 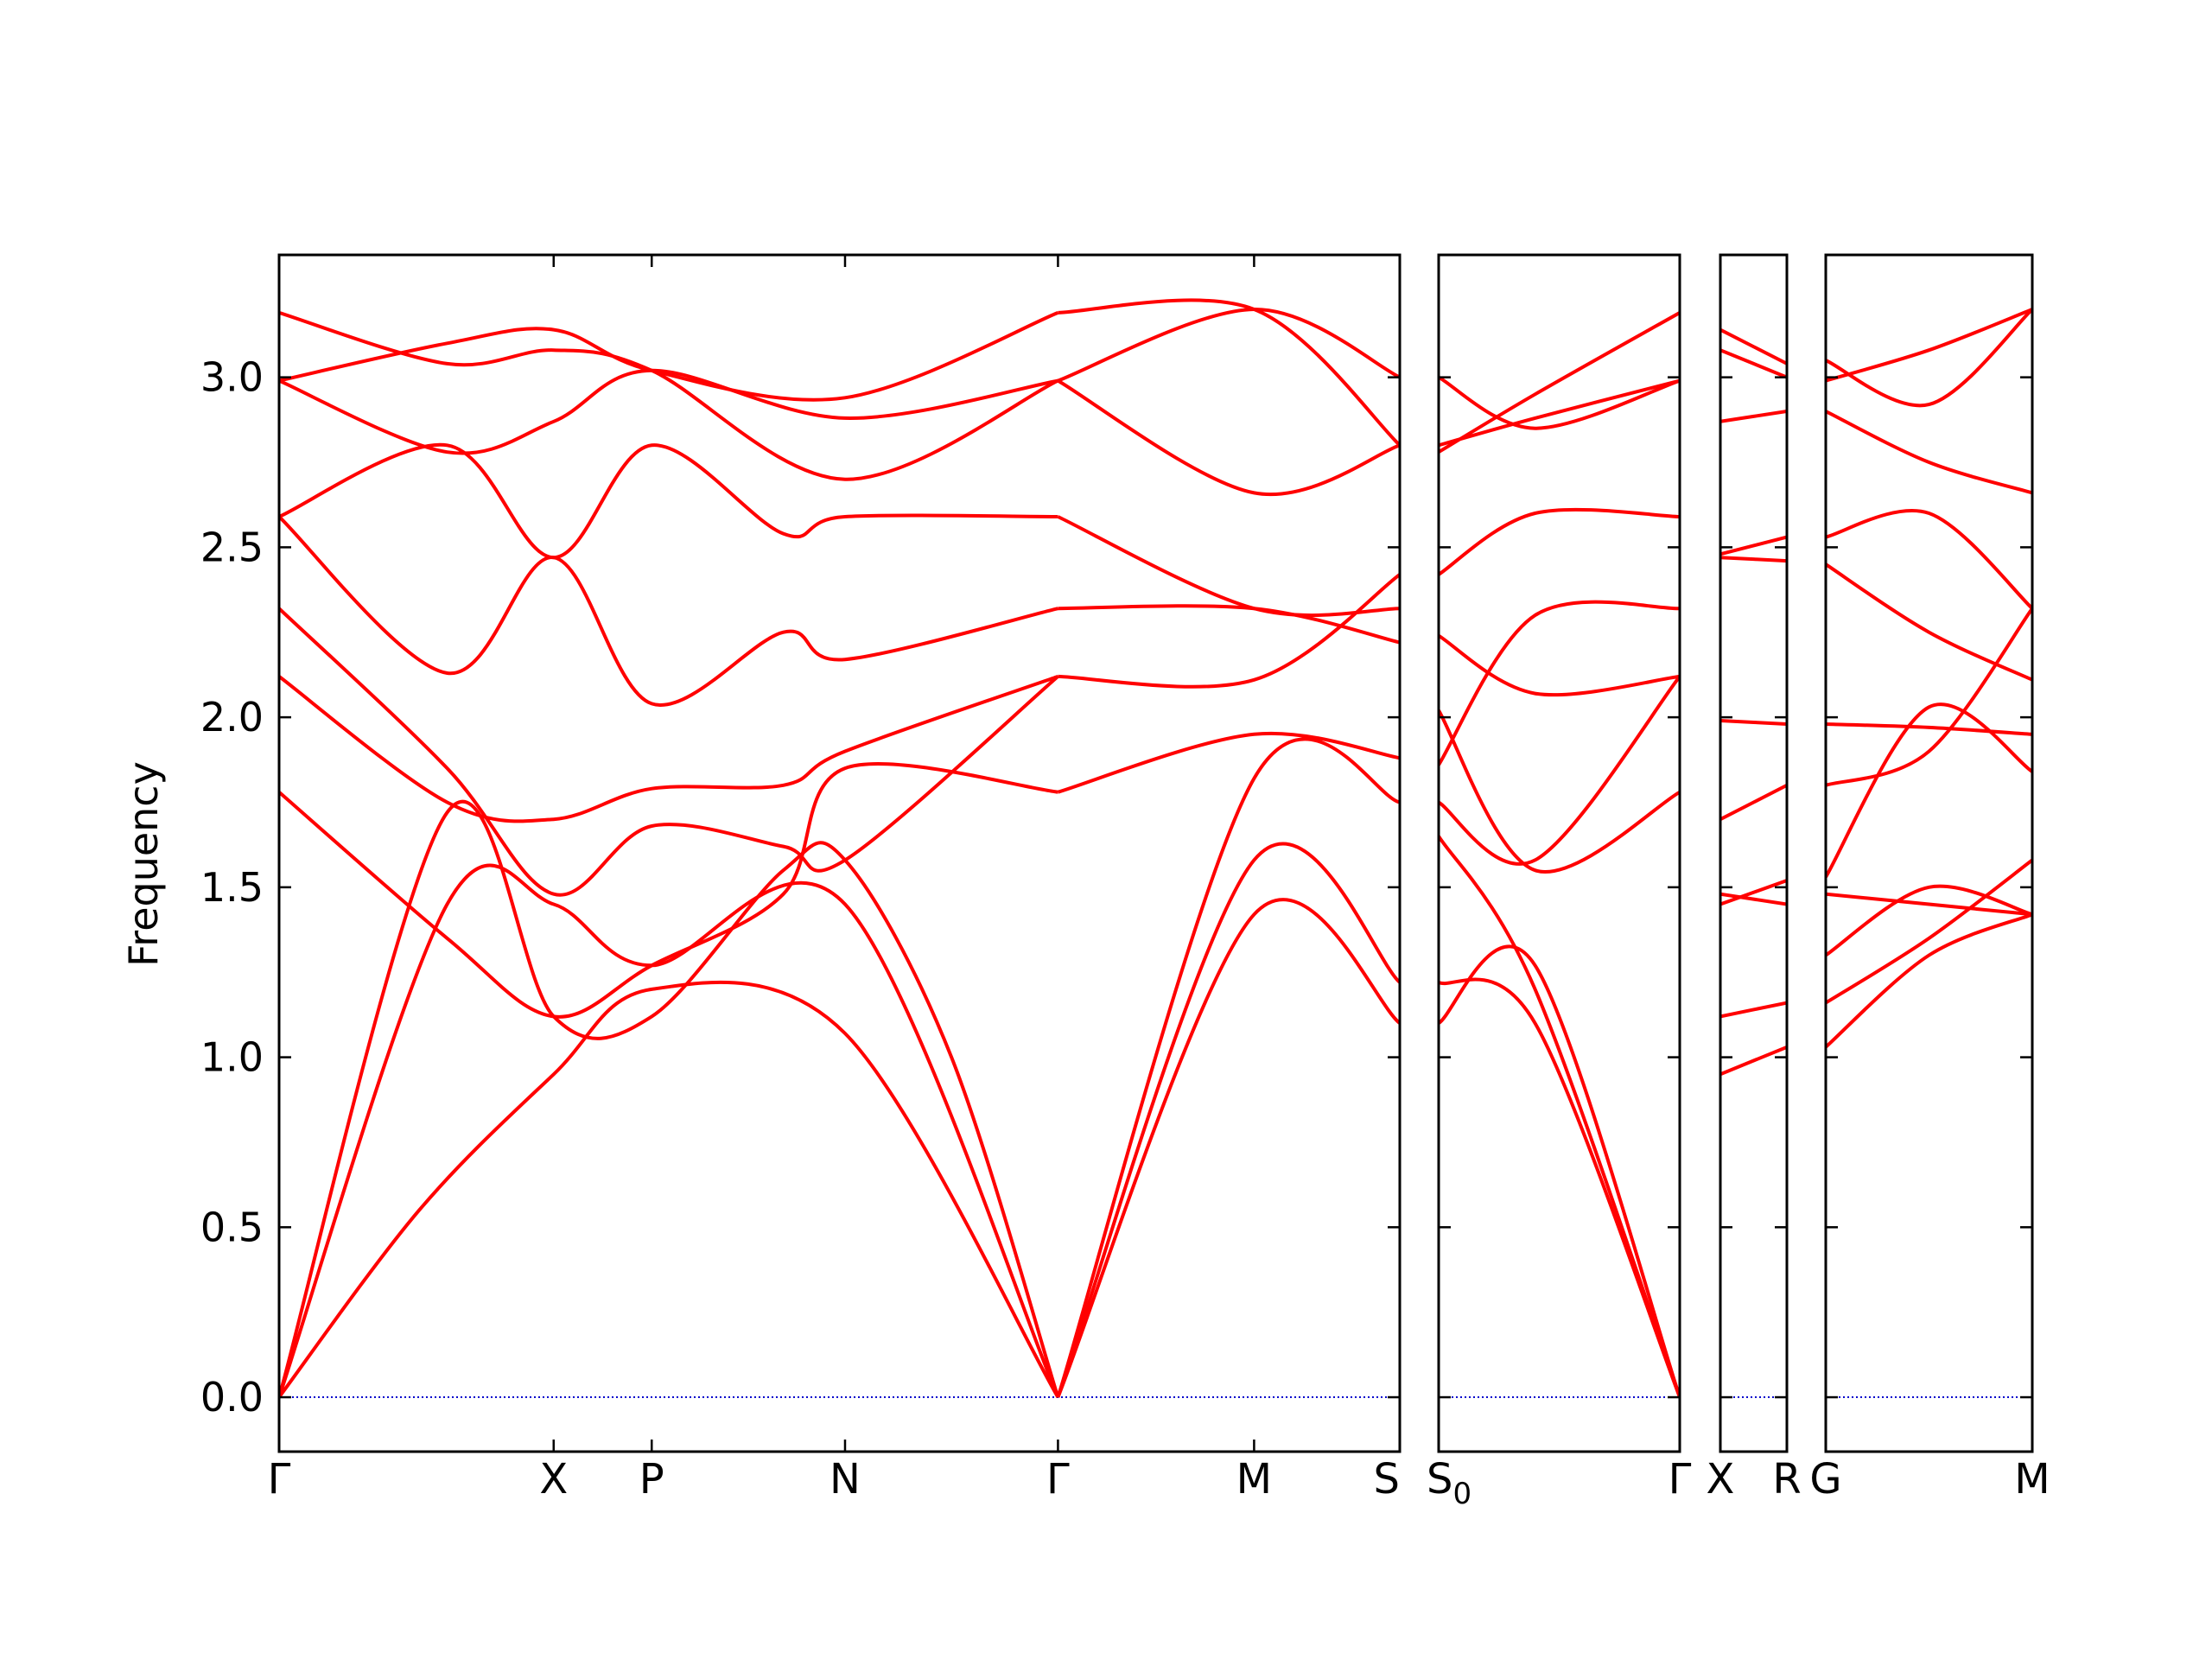 I want to click on y-tick-label: 0.5, so click(x=232, y=1227).